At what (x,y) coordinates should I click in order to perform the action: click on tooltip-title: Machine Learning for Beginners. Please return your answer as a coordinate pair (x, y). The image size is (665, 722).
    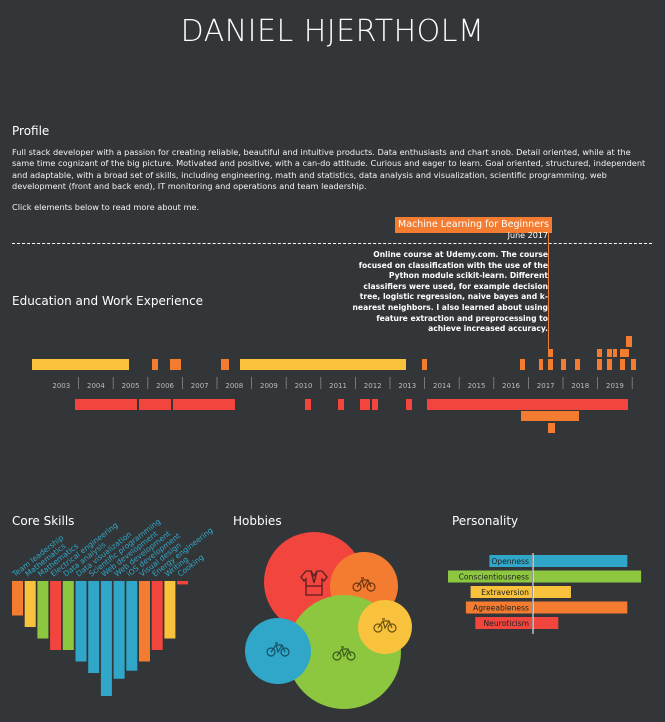
    Looking at the image, I should click on (473, 225).